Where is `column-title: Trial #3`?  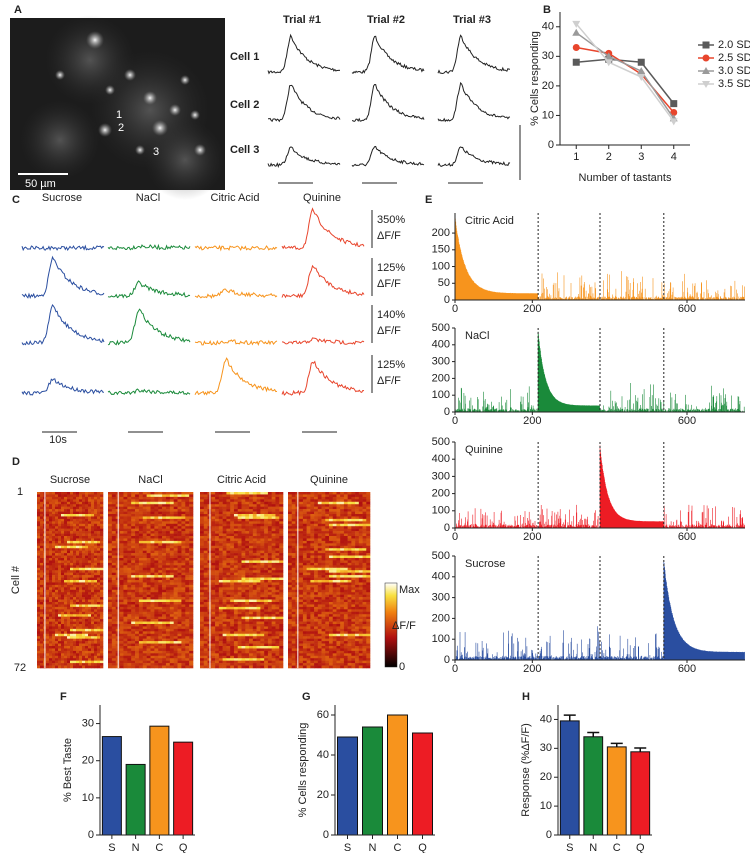 column-title: Trial #3 is located at coordinates (472, 20).